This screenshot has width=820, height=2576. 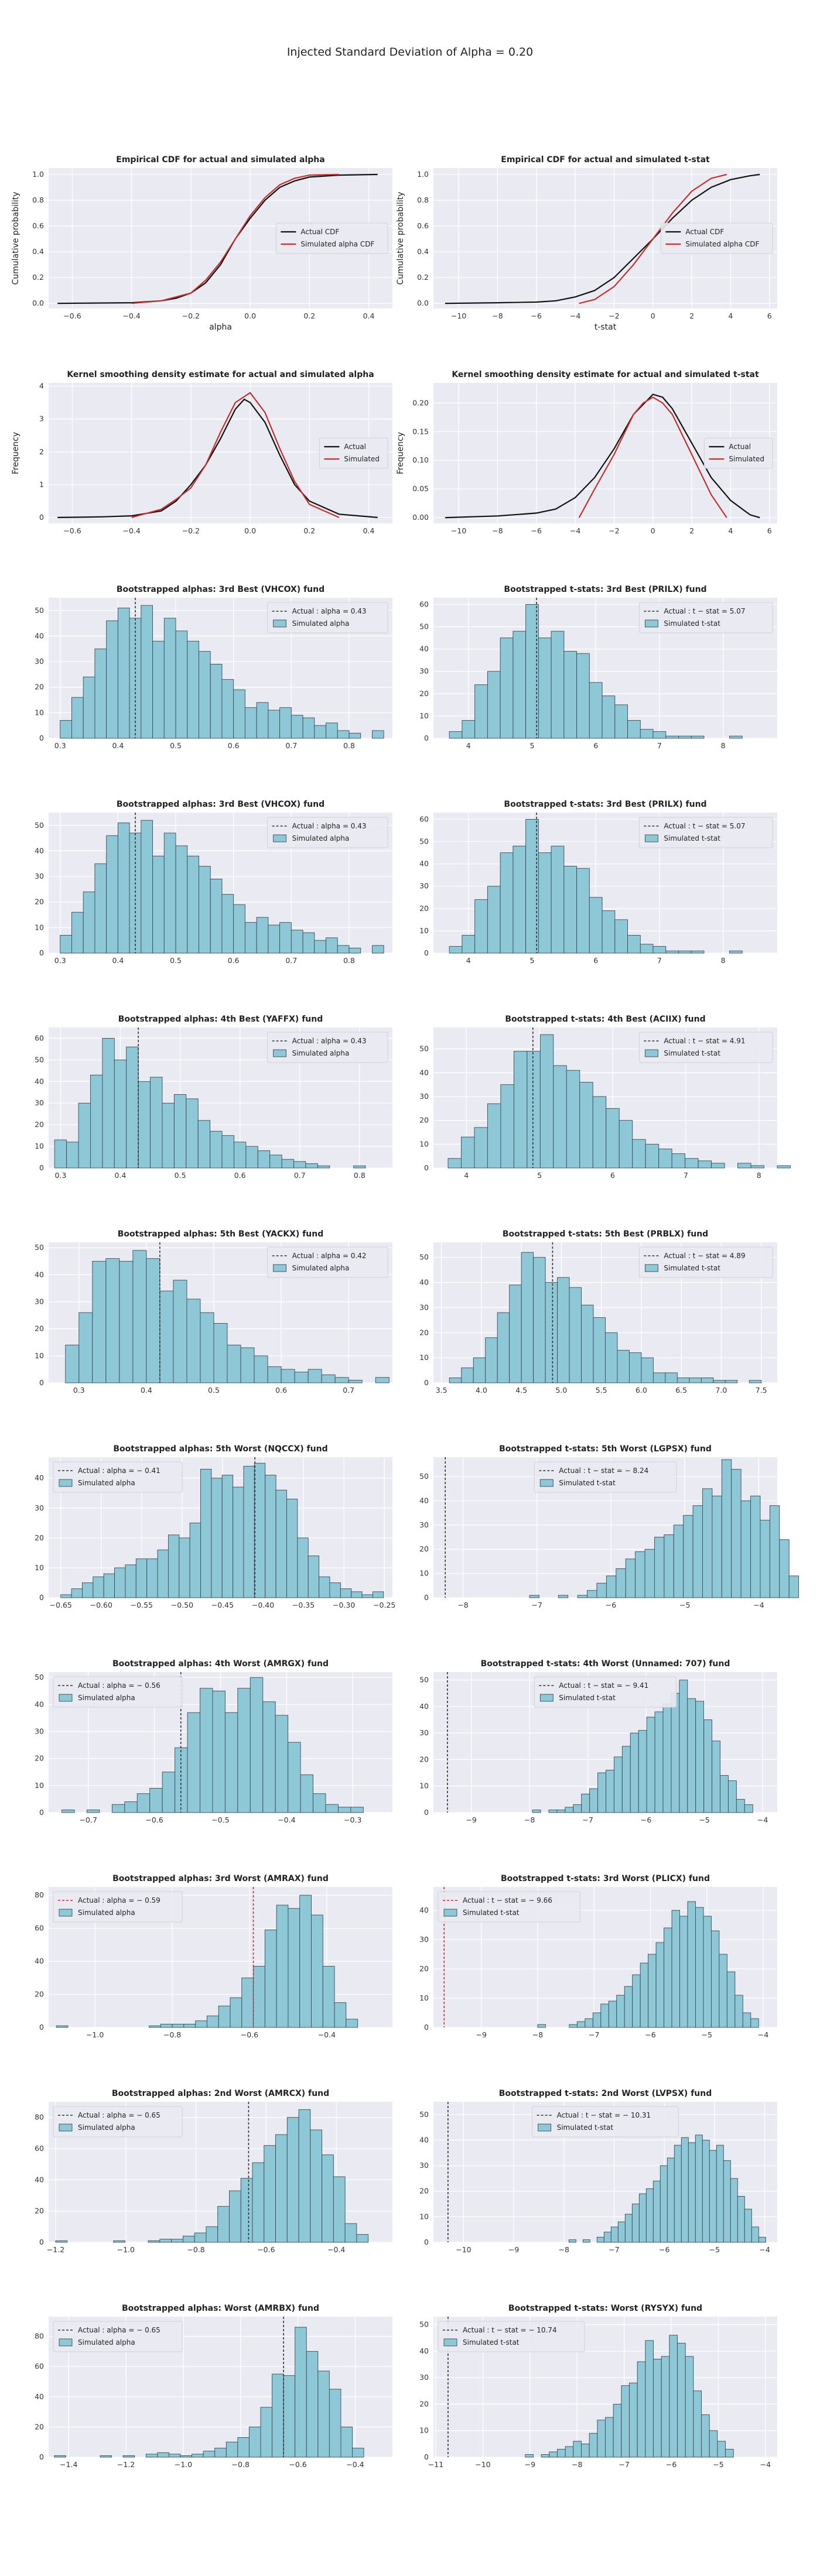 What do you see at coordinates (611, 1605) in the screenshot?
I see `x-tick-label: −6` at bounding box center [611, 1605].